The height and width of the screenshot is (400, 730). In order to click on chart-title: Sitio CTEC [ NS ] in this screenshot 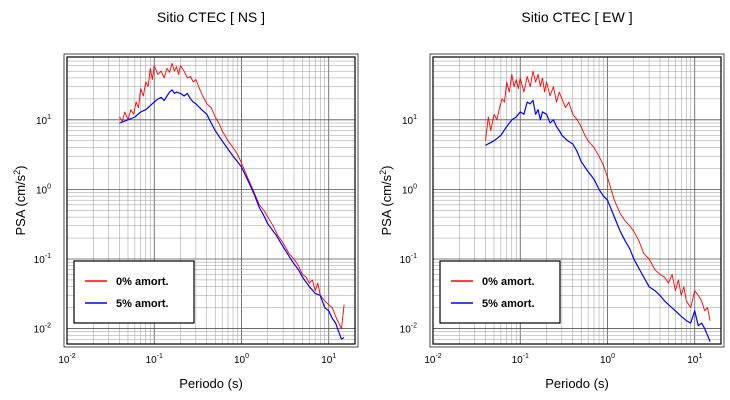, I will do `click(211, 17)`.